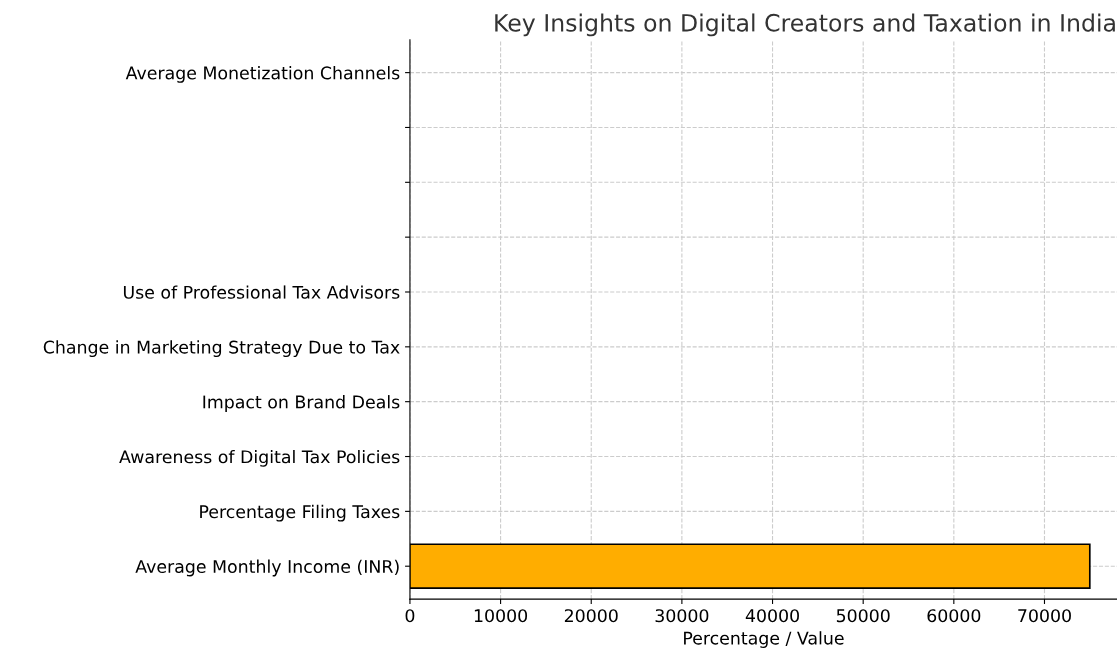  Describe the element at coordinates (954, 616) in the screenshot. I see `x-tick-label: 60000` at that location.